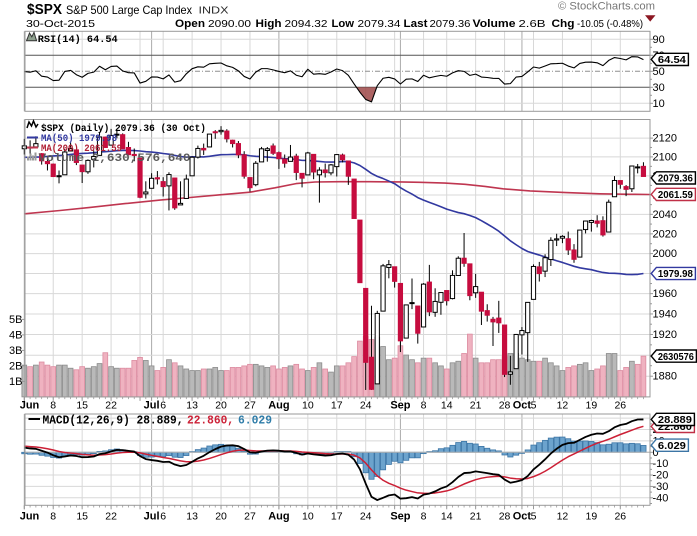 This screenshot has height=536, width=697. What do you see at coordinates (15, 382) in the screenshot?
I see `svg-text: 1B` at bounding box center [15, 382].